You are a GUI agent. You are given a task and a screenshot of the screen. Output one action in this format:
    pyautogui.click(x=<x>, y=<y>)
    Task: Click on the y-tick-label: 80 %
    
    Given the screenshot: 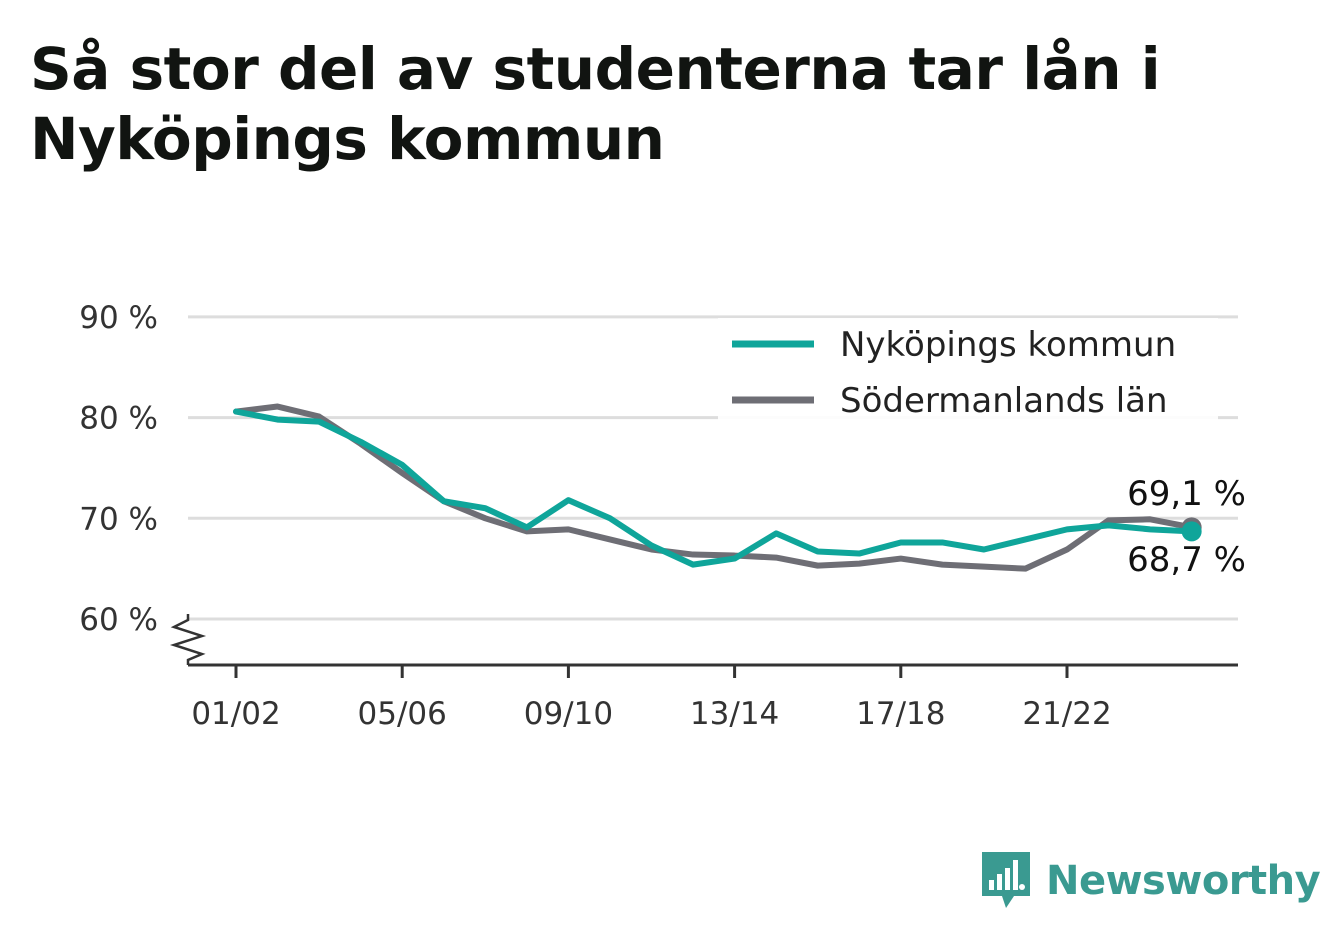 What is the action you would take?
    pyautogui.click(x=118, y=419)
    